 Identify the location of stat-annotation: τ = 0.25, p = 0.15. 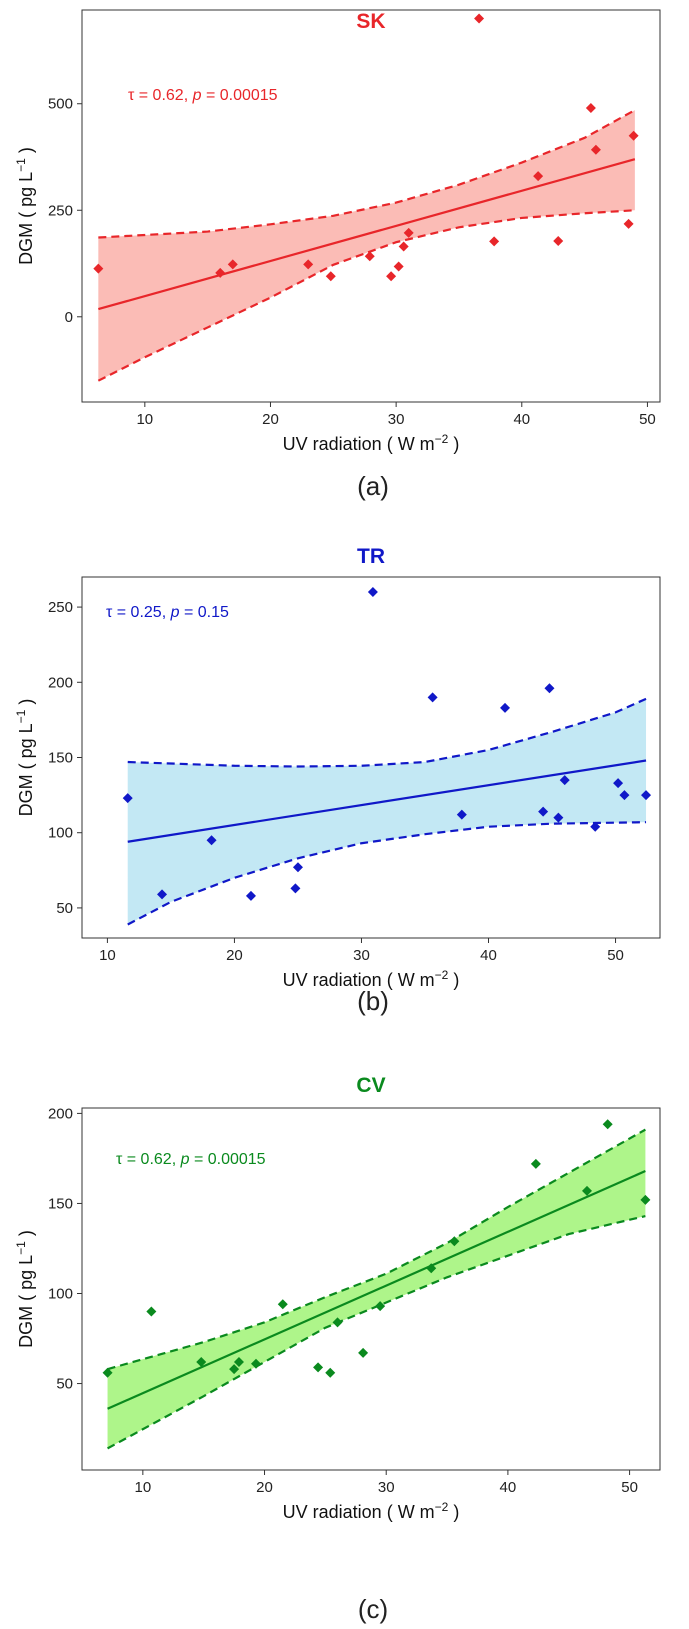
(167, 612).